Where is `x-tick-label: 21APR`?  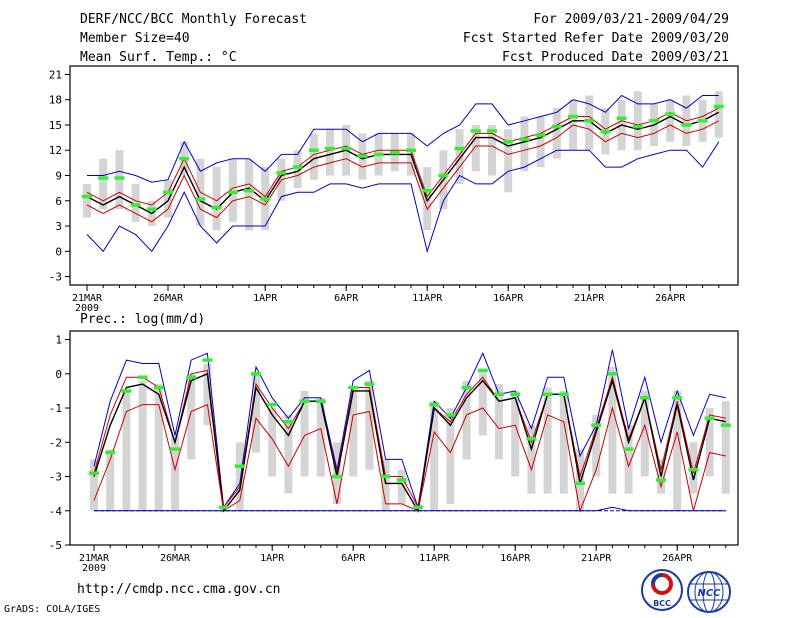 x-tick-label: 21APR is located at coordinates (596, 558).